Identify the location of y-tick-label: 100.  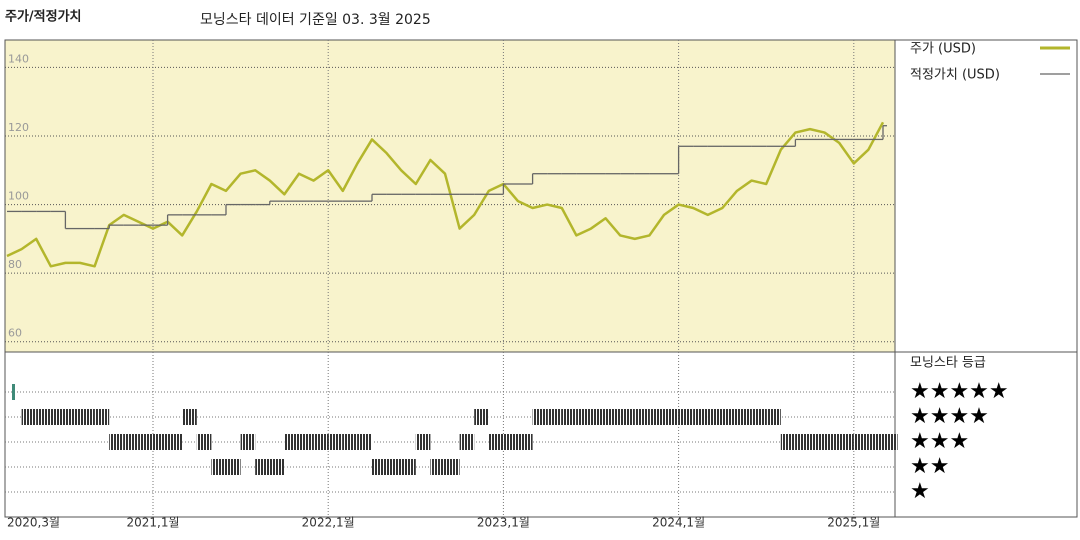
(18, 196).